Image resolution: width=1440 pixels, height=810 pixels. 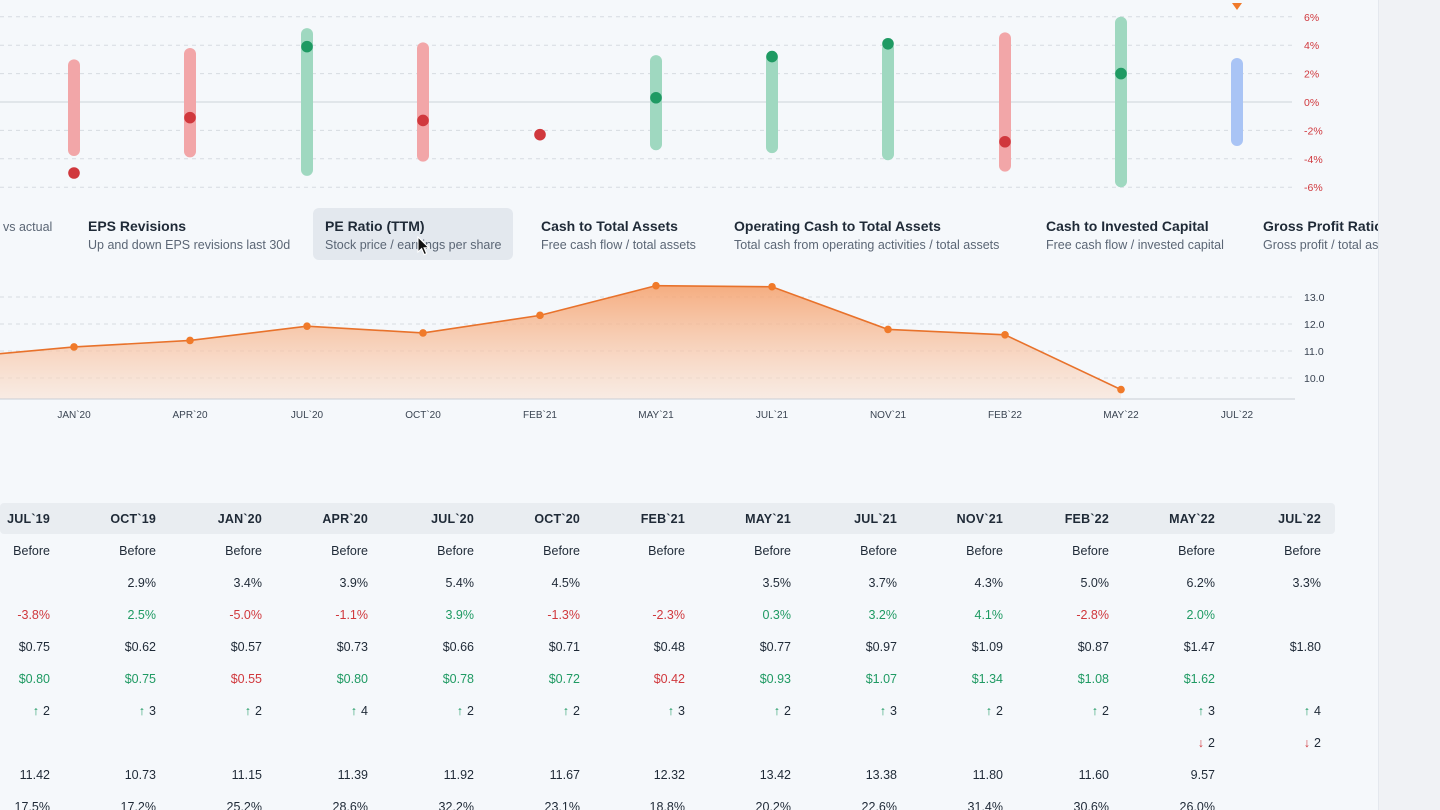 I want to click on table-cell: $0.75, so click(x=34, y=647).